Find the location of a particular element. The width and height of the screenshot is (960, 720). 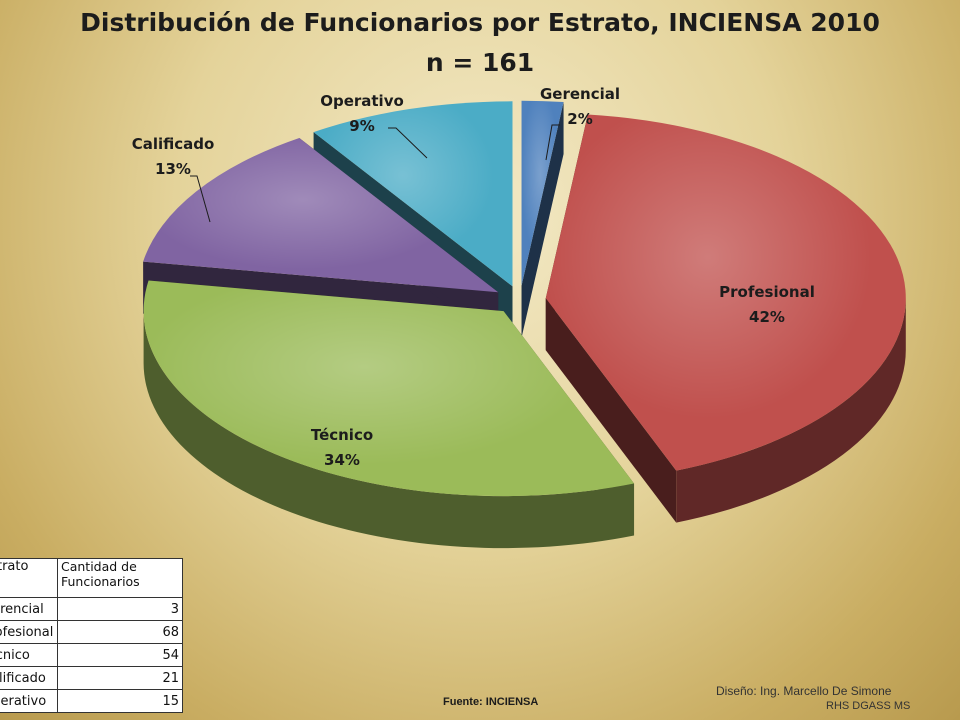

table-row: Técnico 54 is located at coordinates (91, 655).